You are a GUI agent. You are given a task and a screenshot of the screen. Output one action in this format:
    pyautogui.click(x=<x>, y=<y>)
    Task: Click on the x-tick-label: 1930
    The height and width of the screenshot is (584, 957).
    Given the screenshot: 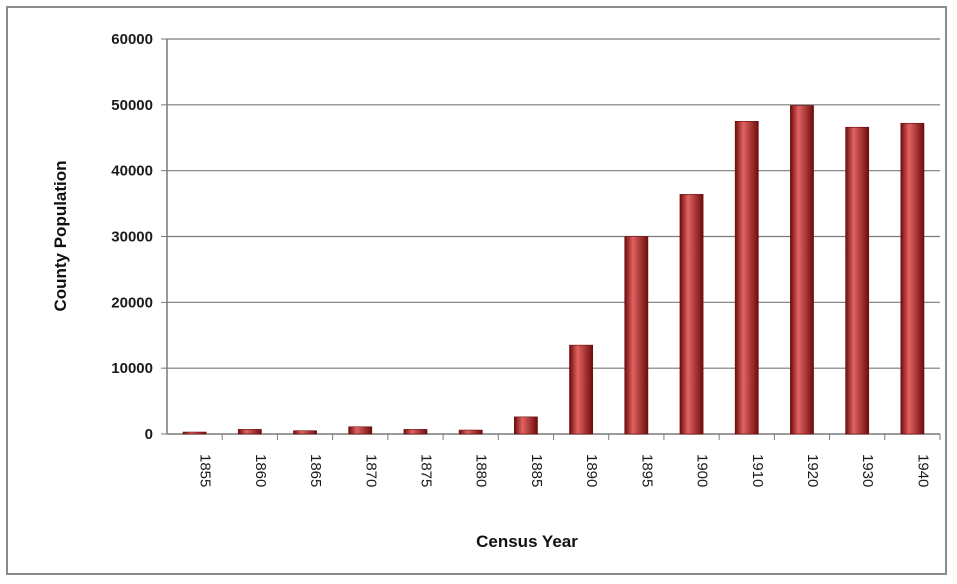 What is the action you would take?
    pyautogui.click(x=867, y=470)
    